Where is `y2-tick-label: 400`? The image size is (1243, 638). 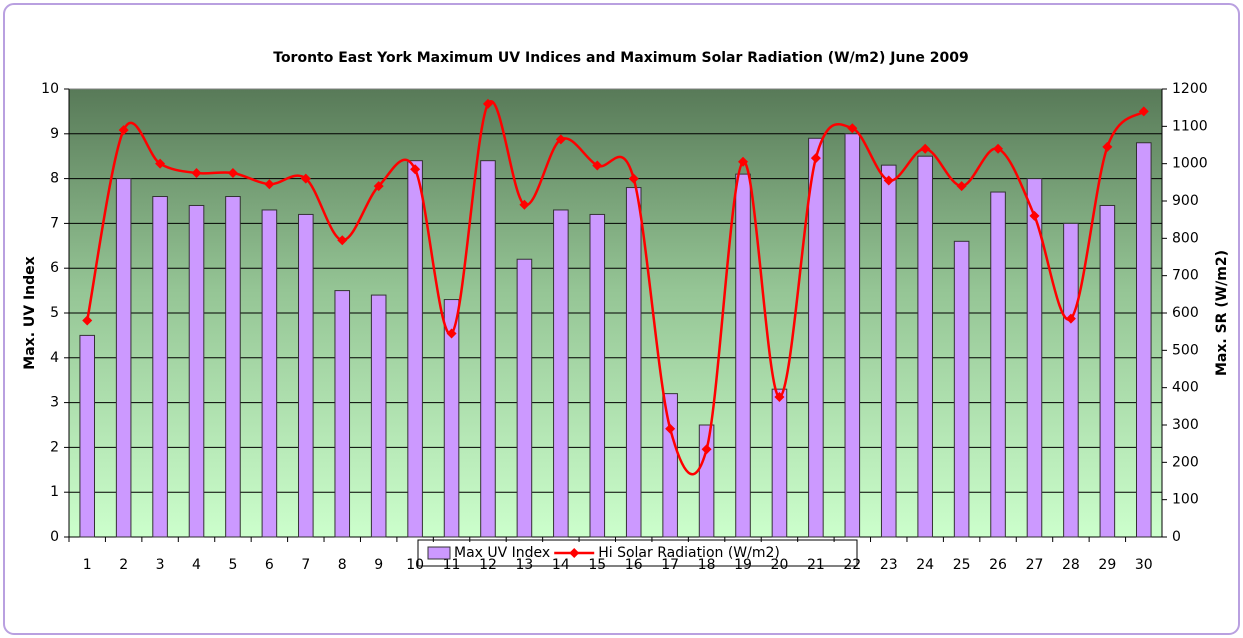 y2-tick-label: 400 is located at coordinates (1185, 388).